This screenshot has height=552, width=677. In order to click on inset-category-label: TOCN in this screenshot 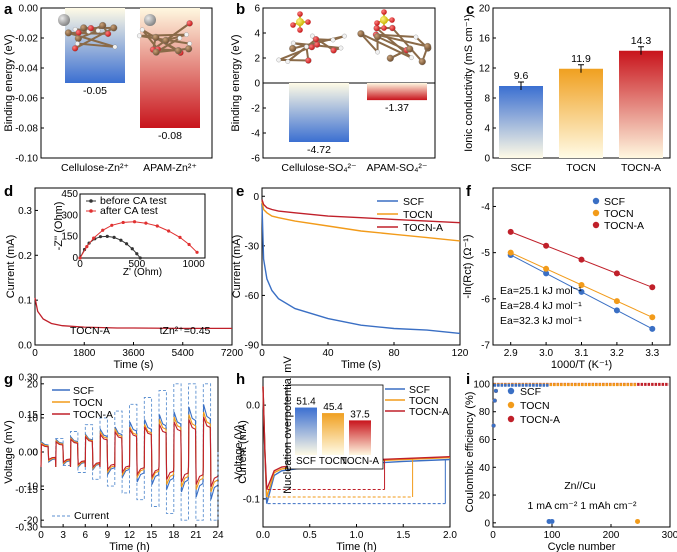, I will do `click(333, 461)`.